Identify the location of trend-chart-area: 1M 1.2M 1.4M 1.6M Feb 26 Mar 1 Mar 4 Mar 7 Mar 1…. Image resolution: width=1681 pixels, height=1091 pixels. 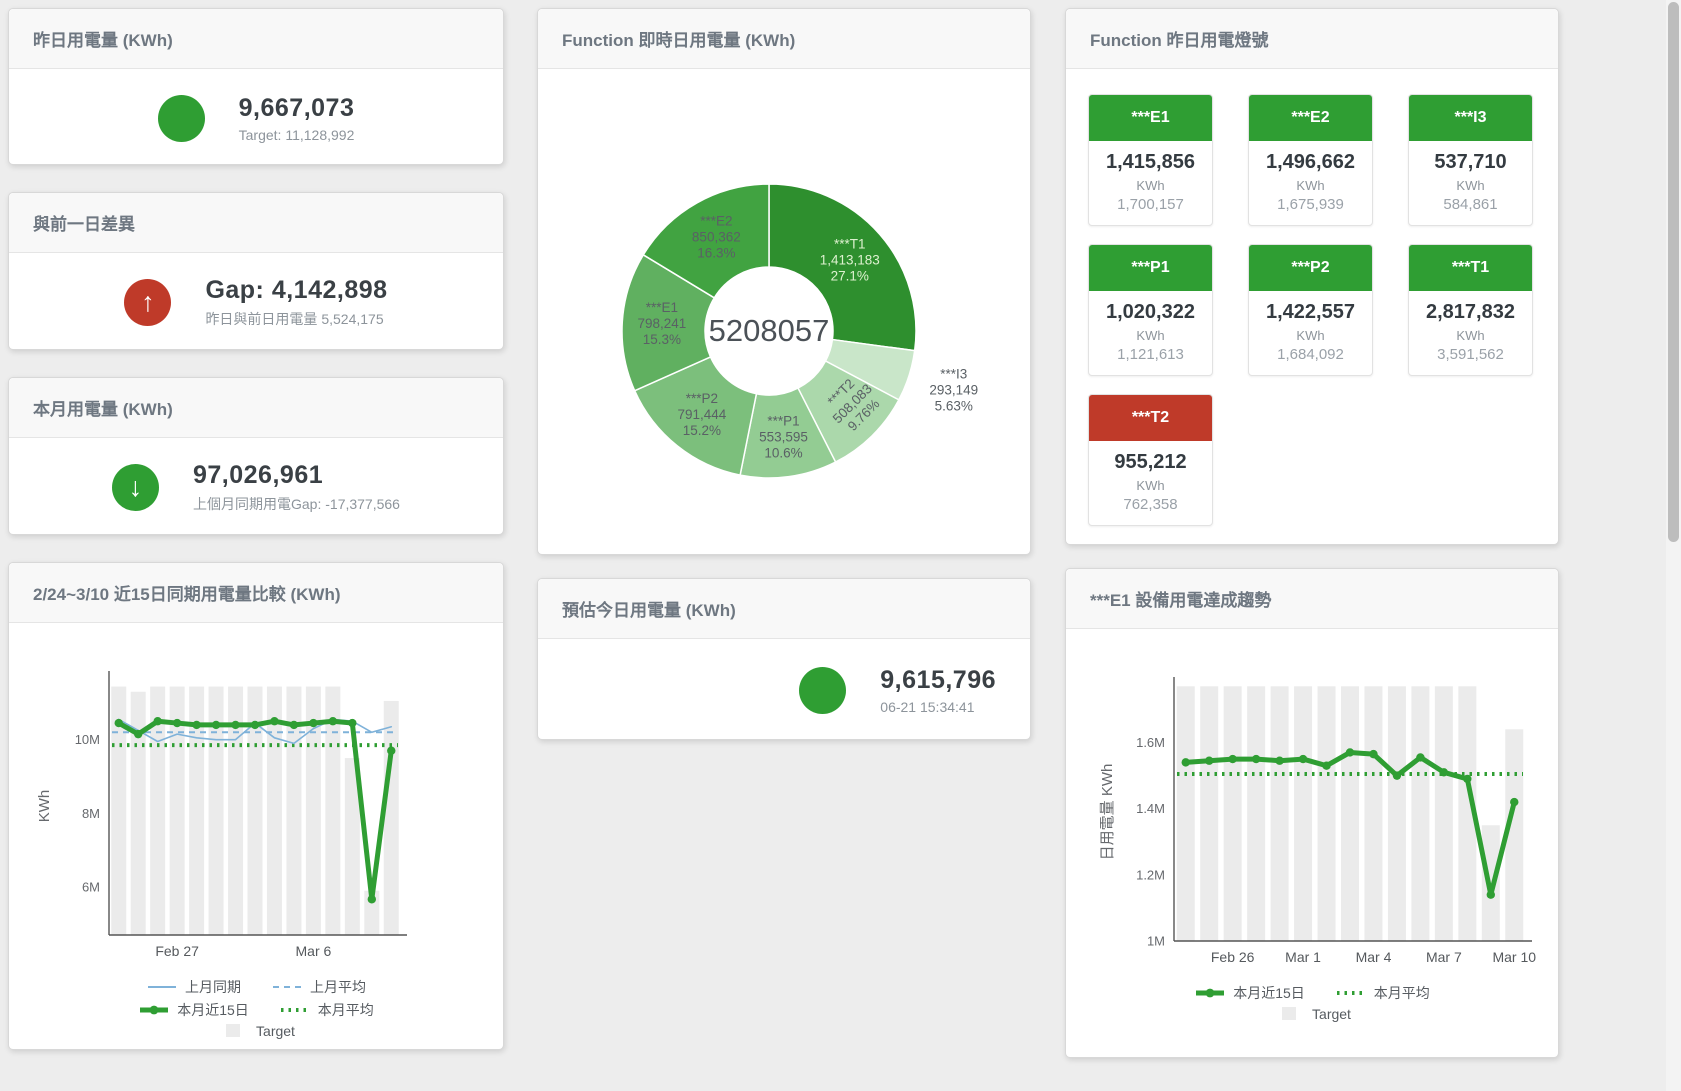
(1312, 825).